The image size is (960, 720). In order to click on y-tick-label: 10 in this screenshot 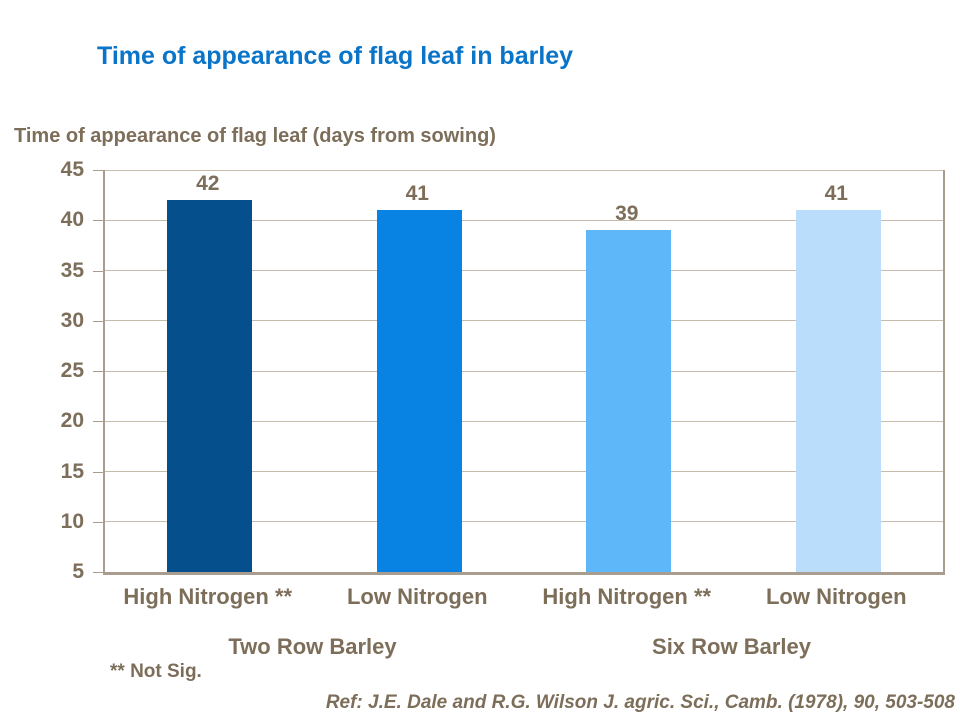, I will do `click(72, 521)`.